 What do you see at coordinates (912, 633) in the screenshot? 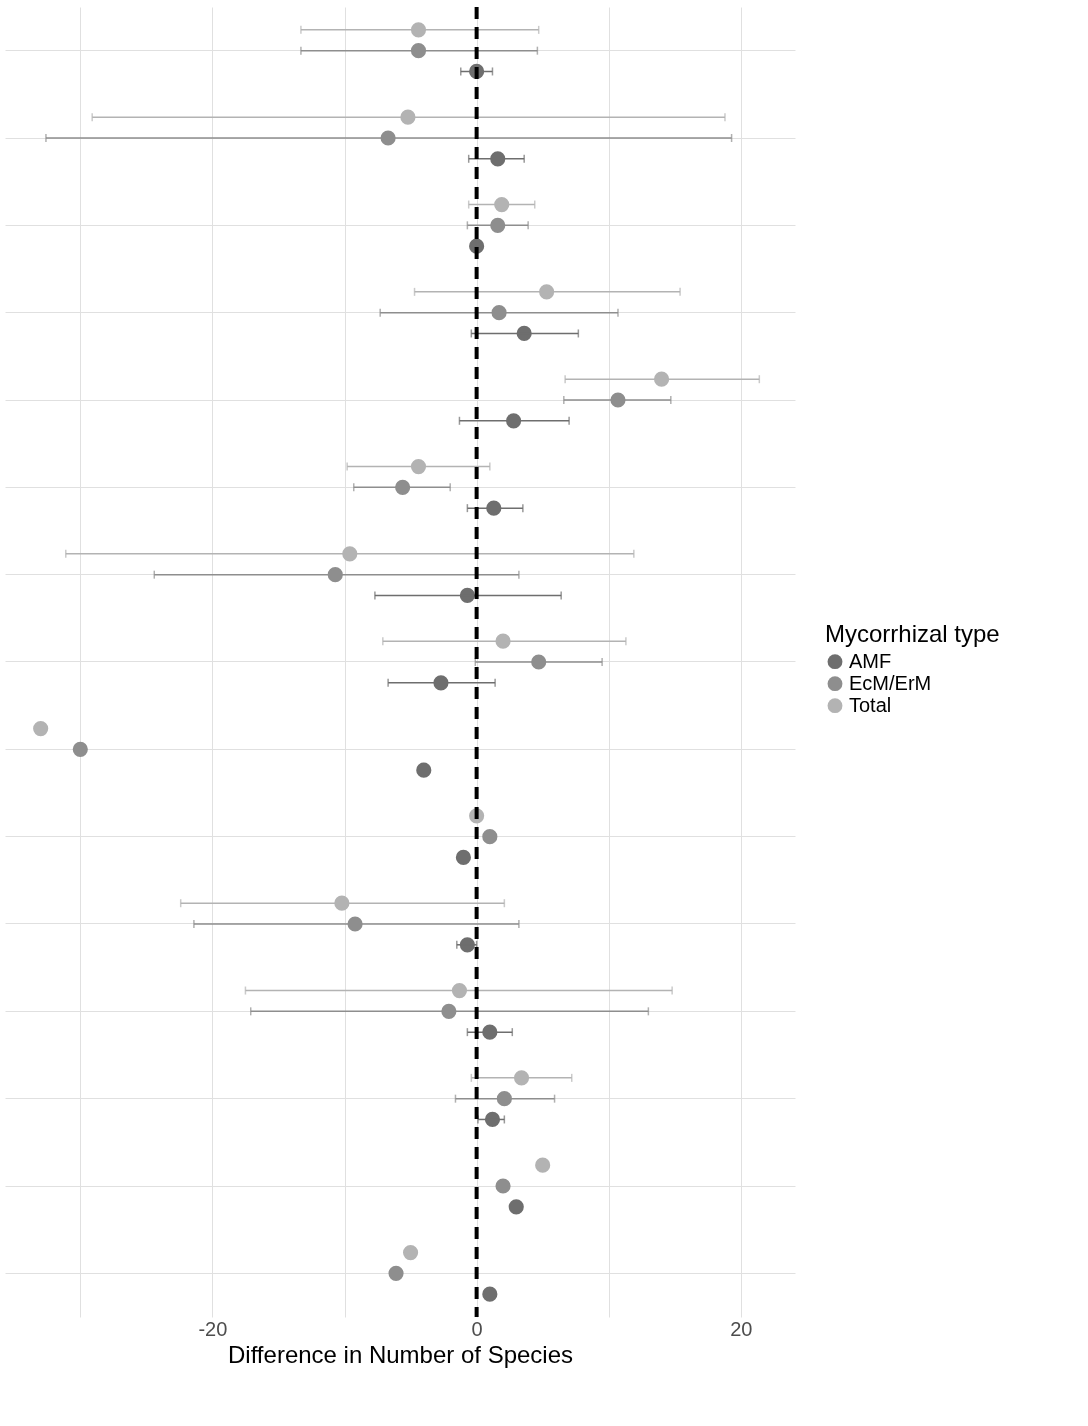
I see `legend-title: Mycorrhizal type` at bounding box center [912, 633].